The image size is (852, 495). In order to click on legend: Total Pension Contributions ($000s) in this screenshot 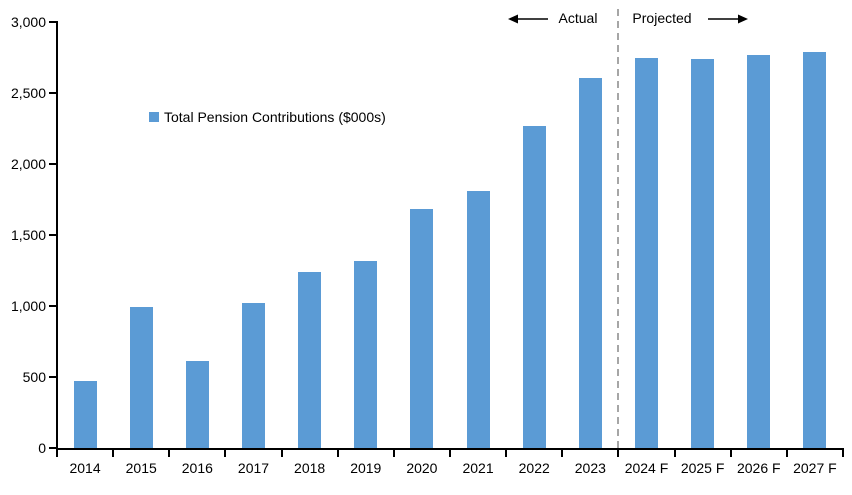, I will do `click(267, 117)`.